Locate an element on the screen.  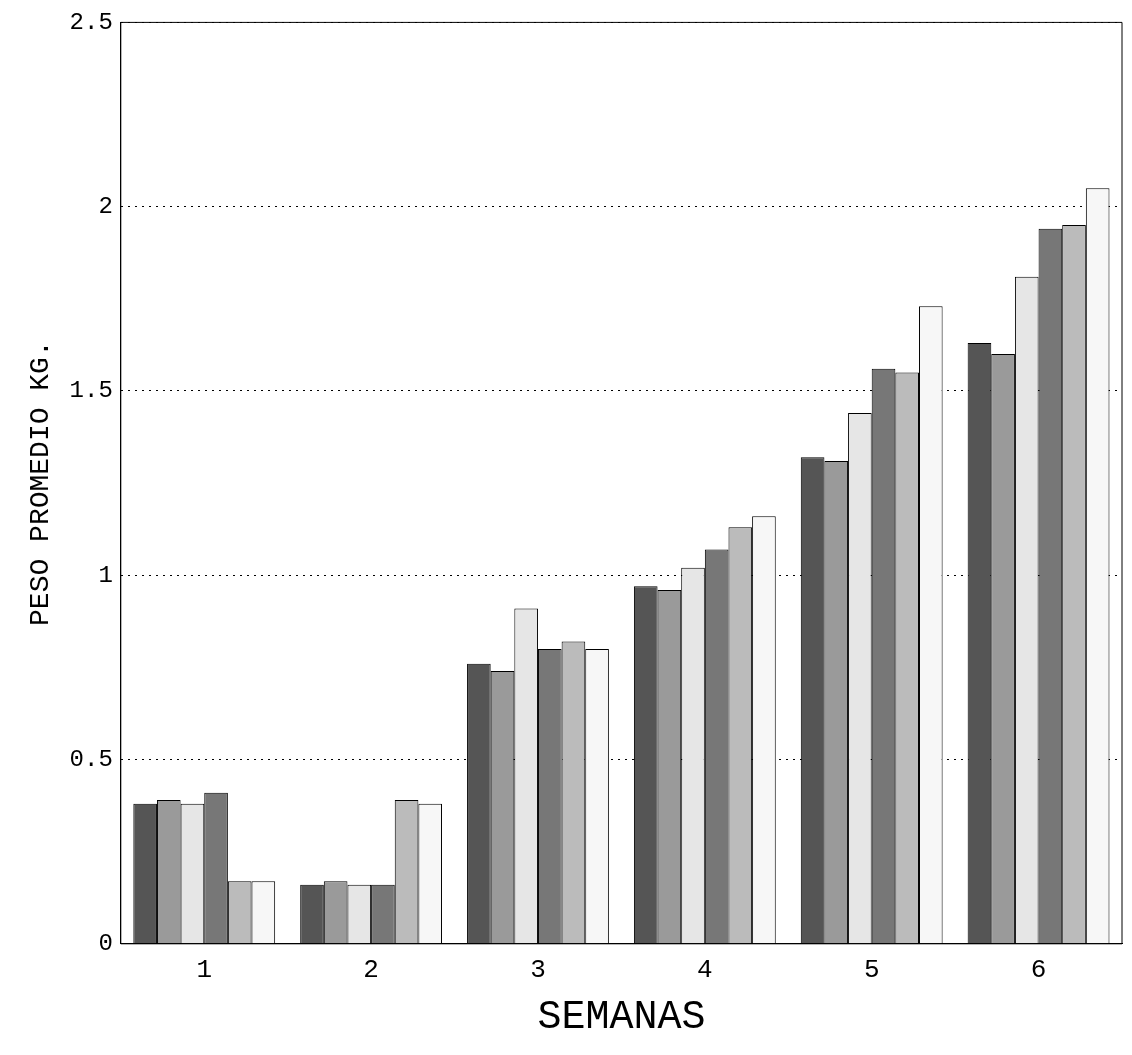
y-tick-label: 0 is located at coordinates (105, 944).